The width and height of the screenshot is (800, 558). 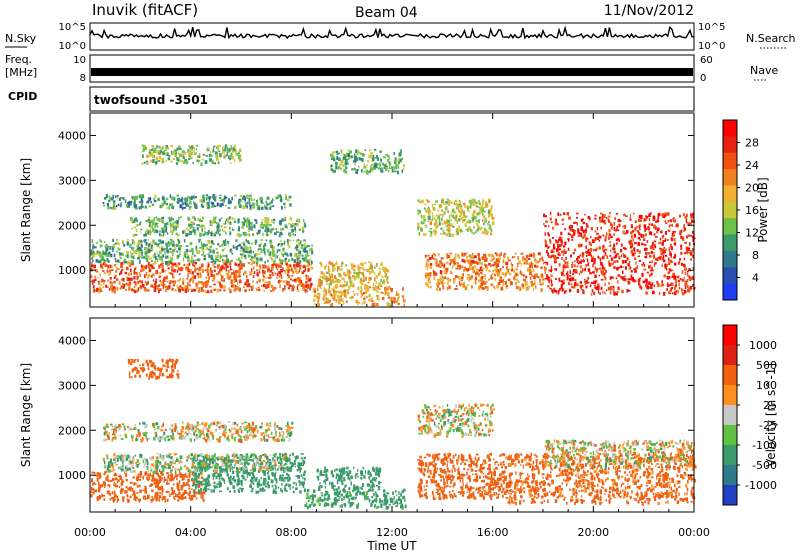 I want to click on power-colorbar-swatch, so click(x=730, y=275).